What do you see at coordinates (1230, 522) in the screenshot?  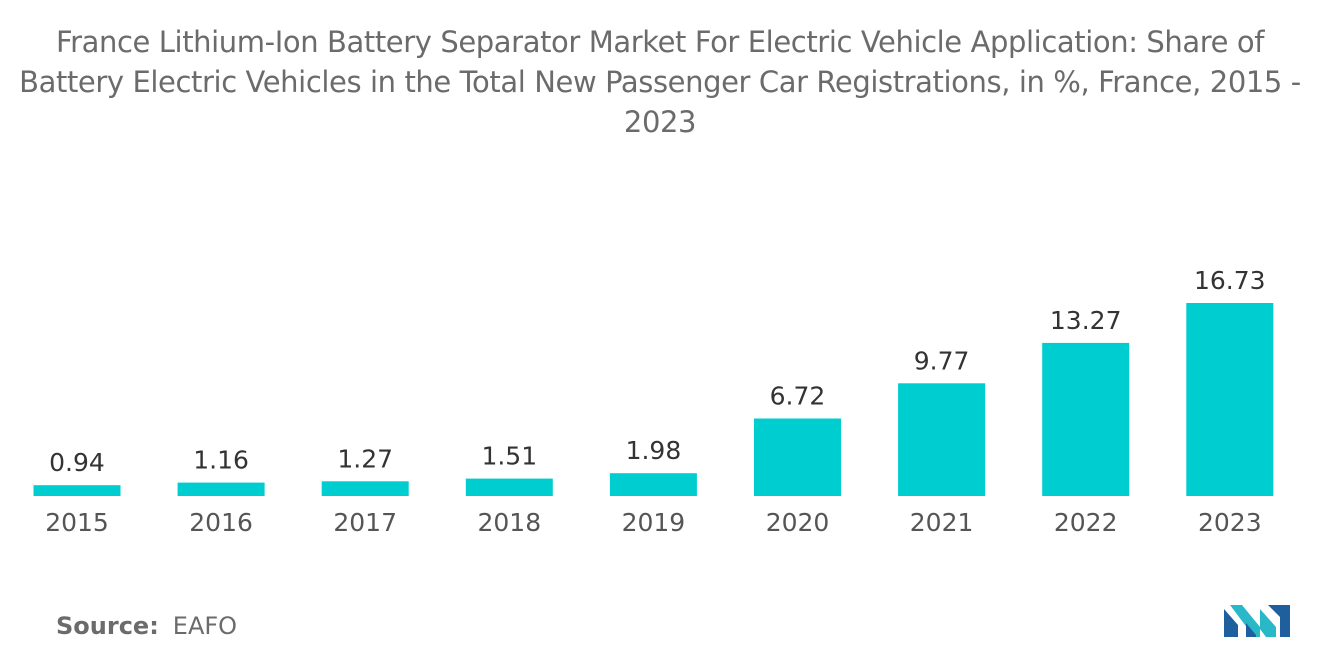 I see `x-tick-label-2023: 2023` at bounding box center [1230, 522].